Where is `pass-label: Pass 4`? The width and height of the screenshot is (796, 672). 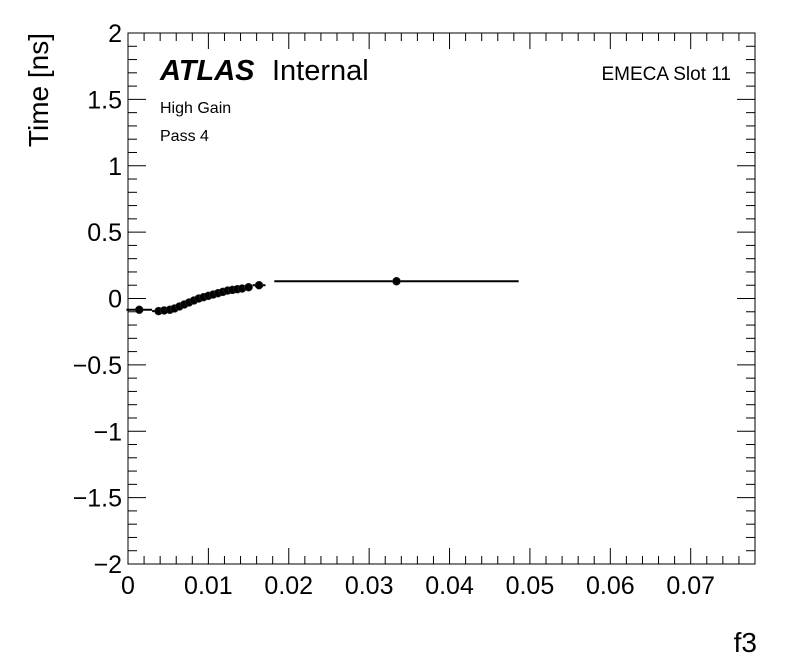
pass-label: Pass 4 is located at coordinates (184, 136).